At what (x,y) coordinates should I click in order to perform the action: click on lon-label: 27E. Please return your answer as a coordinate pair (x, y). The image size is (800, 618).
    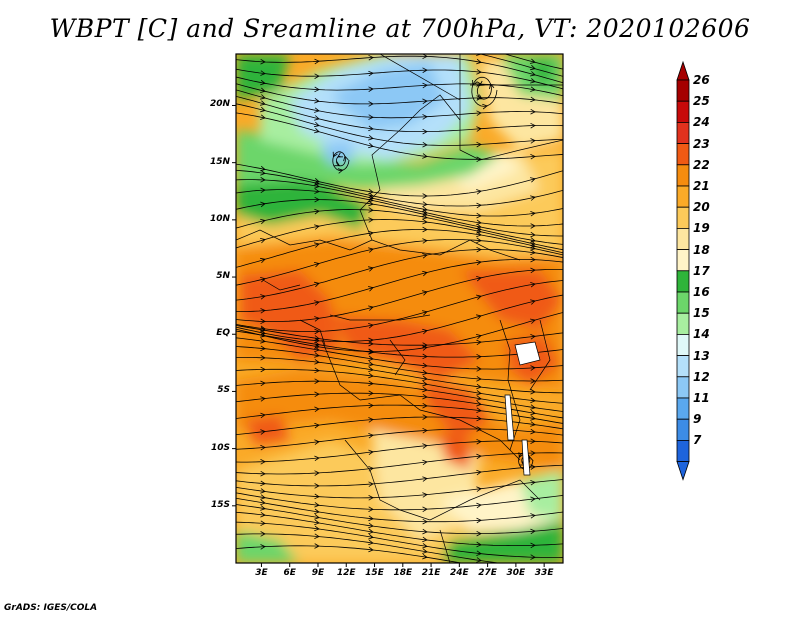
    Looking at the image, I should click on (487, 573).